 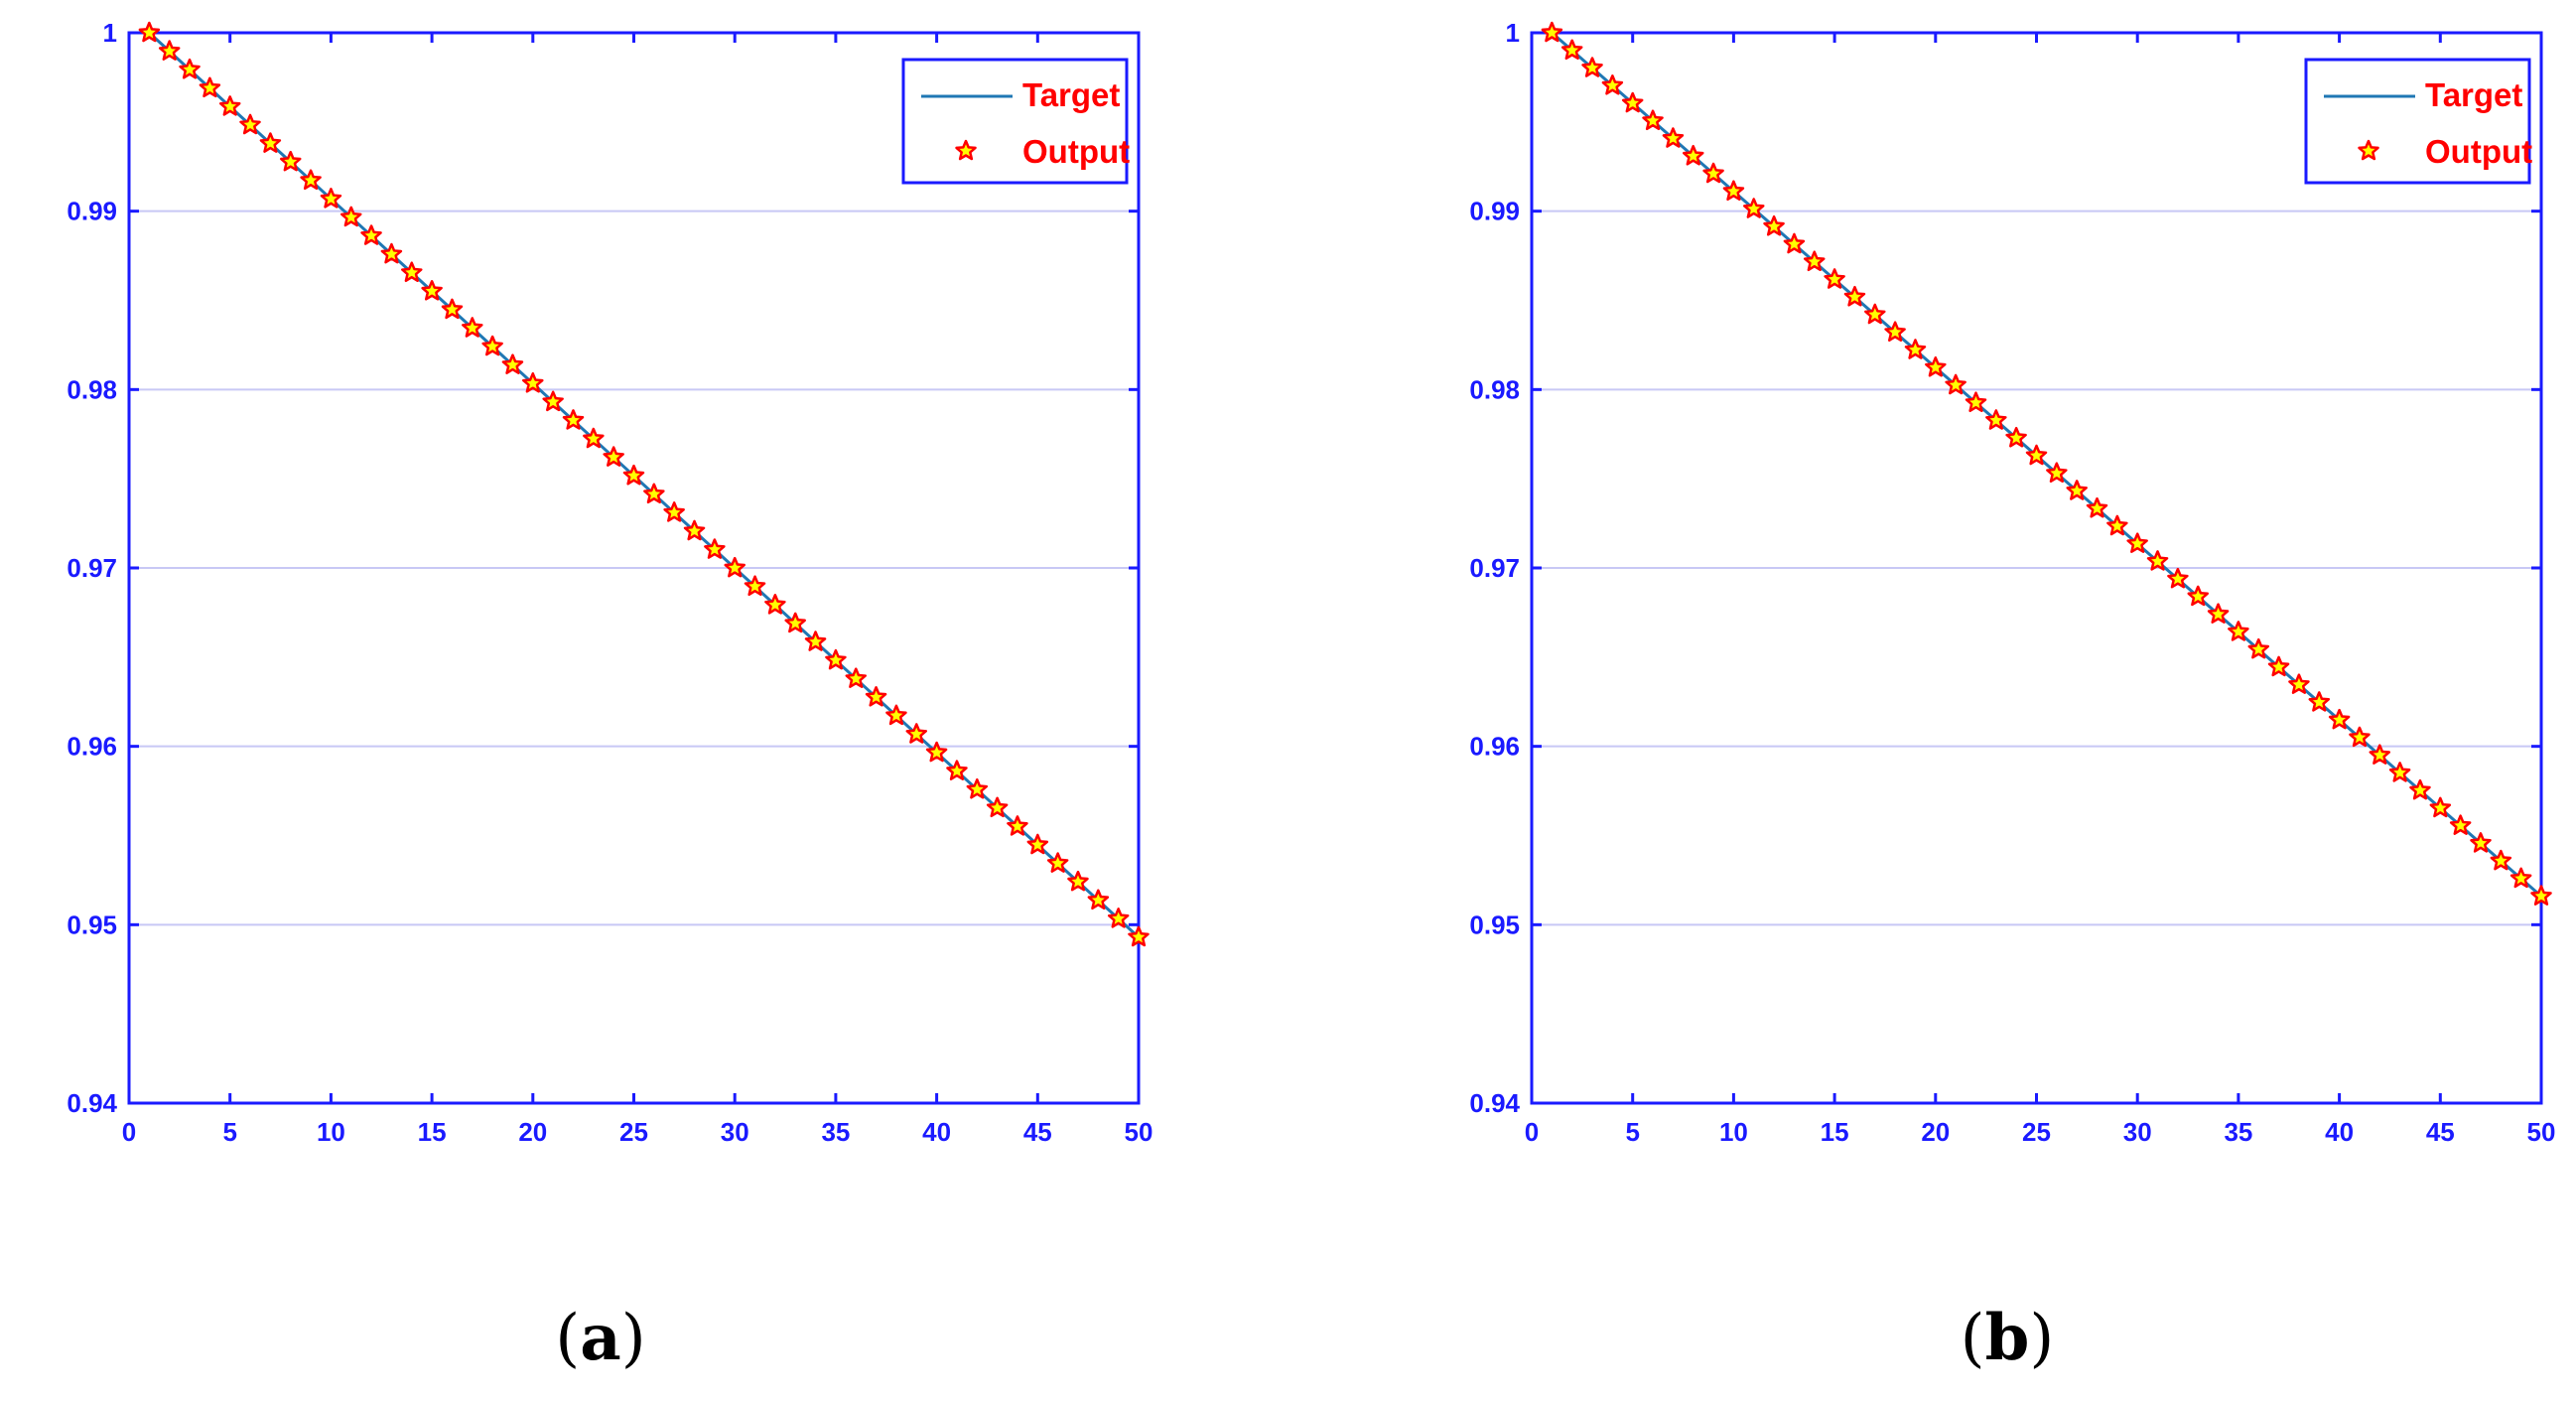 What do you see at coordinates (1071, 94) in the screenshot?
I see `legend-target-label: Target` at bounding box center [1071, 94].